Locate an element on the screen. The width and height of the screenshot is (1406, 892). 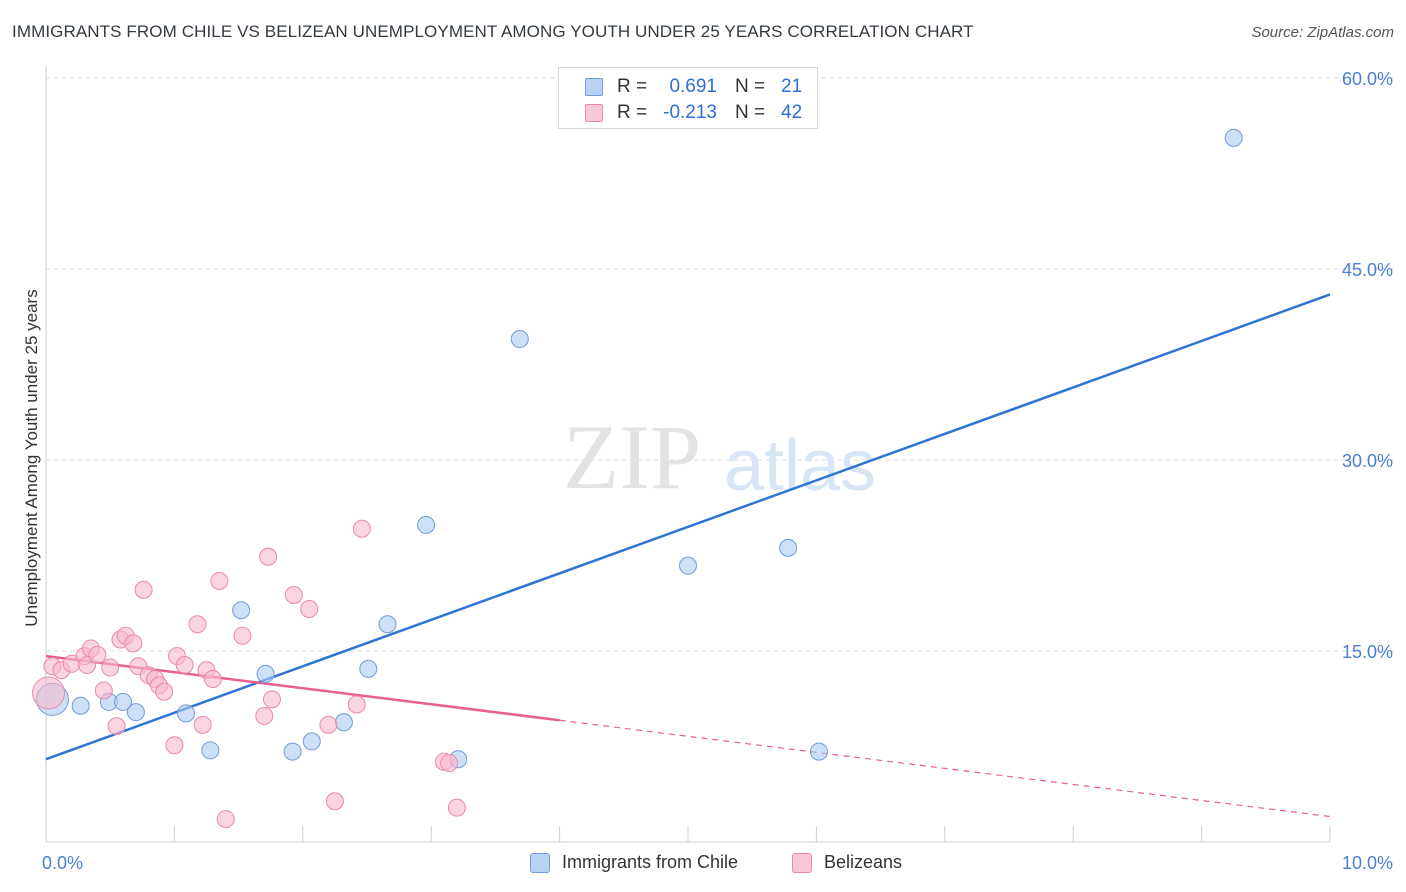
legend-row-chile: R = 0.691 N = 21 is located at coordinates (693, 87).